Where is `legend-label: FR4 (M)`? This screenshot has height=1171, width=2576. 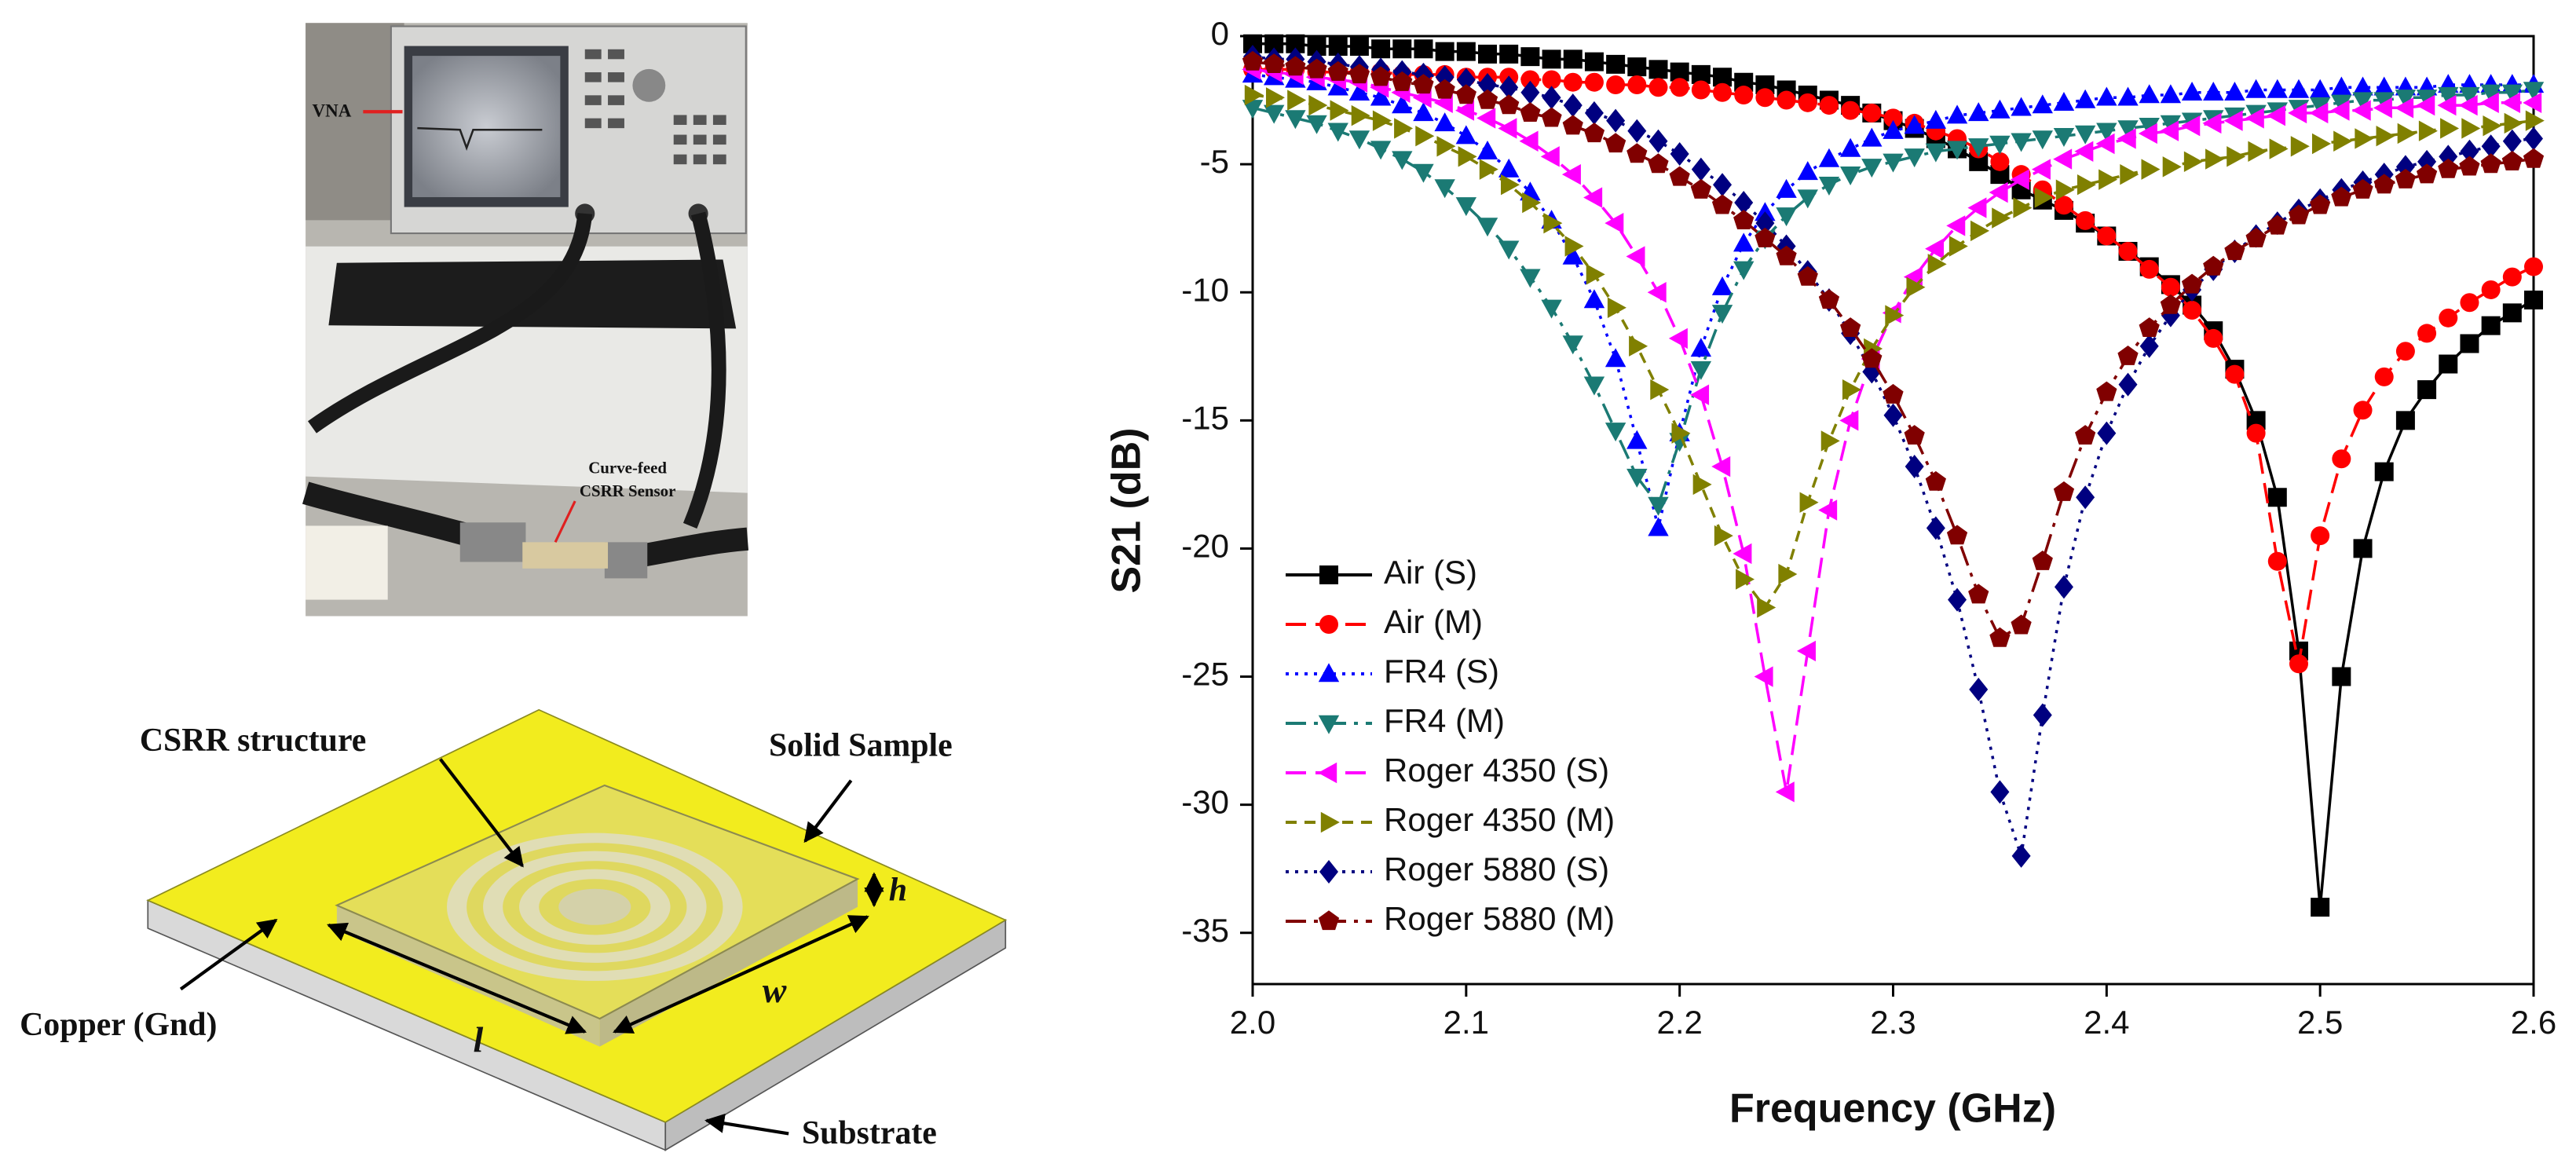
legend-label: FR4 (M) is located at coordinates (1445, 720).